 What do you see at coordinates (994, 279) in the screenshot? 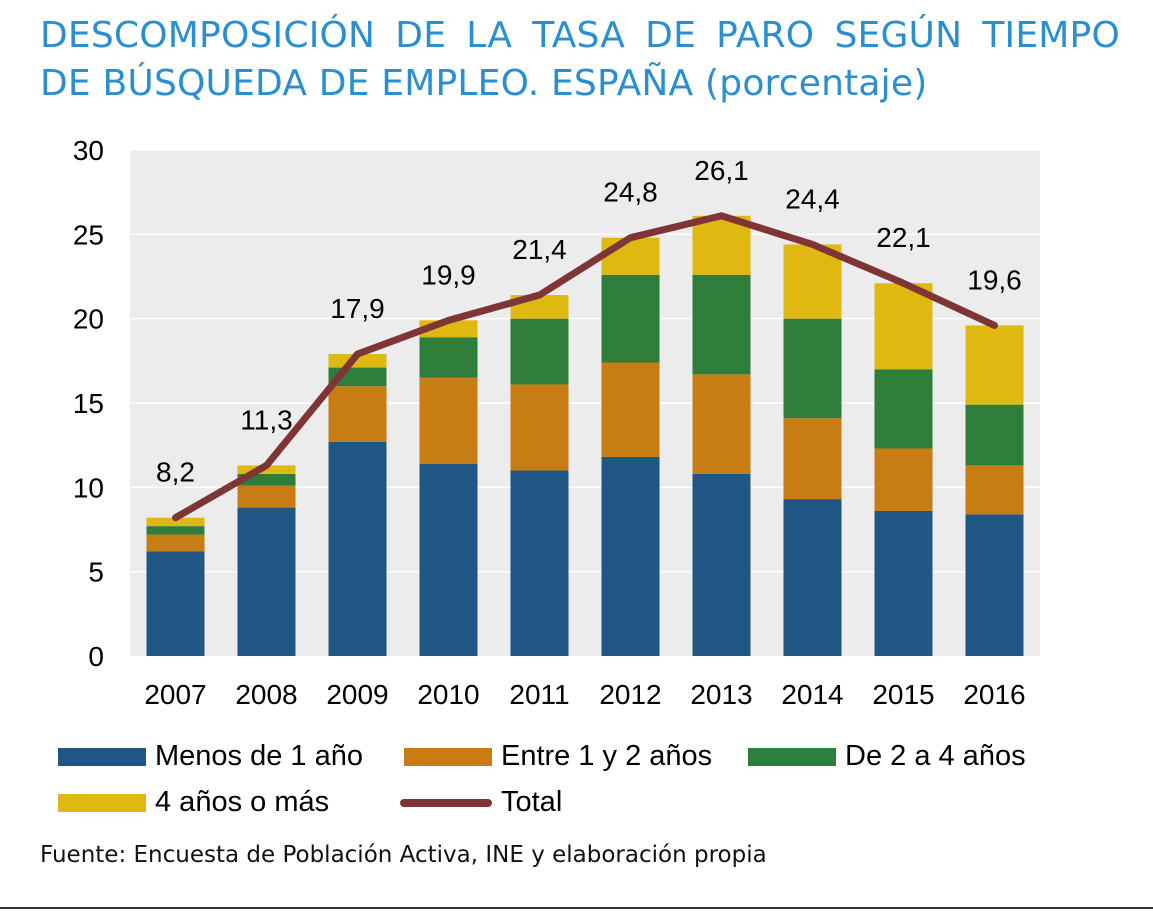
I see `data-label: 19,6` at bounding box center [994, 279].